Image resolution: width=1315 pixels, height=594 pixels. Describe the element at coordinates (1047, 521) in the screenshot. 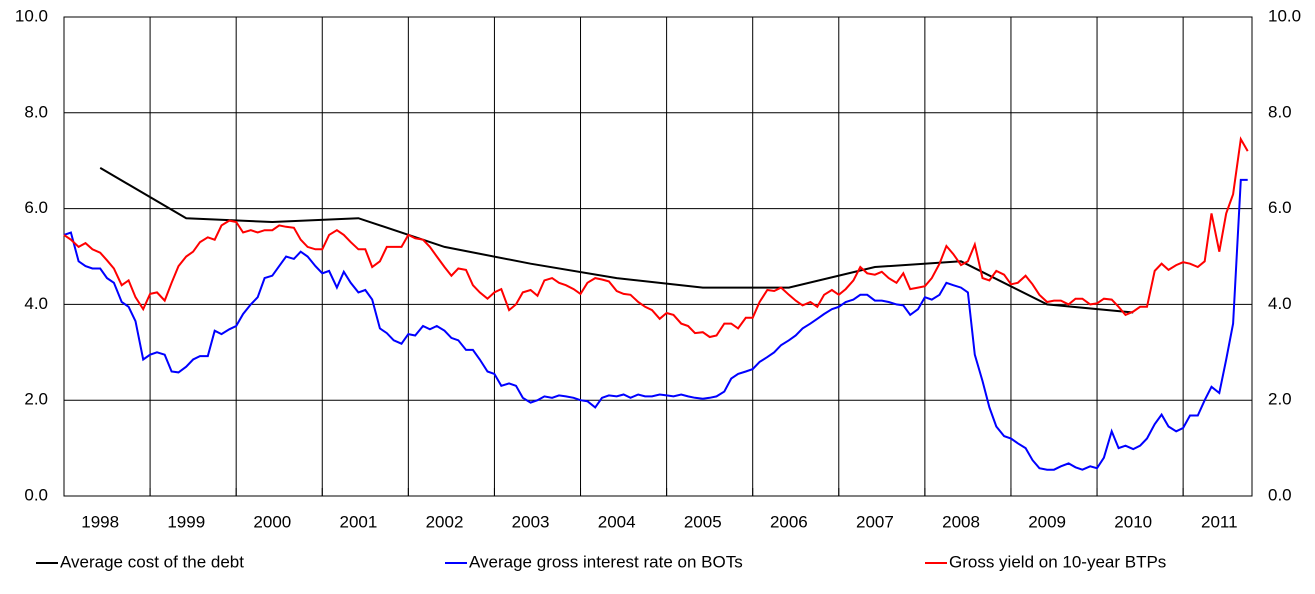

I see `x-tick-label: 2009` at that location.